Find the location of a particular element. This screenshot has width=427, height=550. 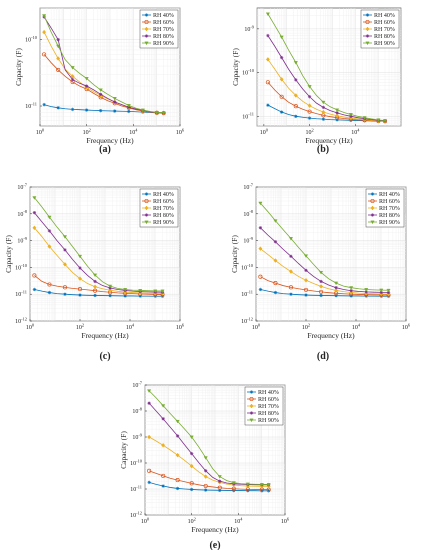

legend-label: RH 90% is located at coordinates (163, 44).